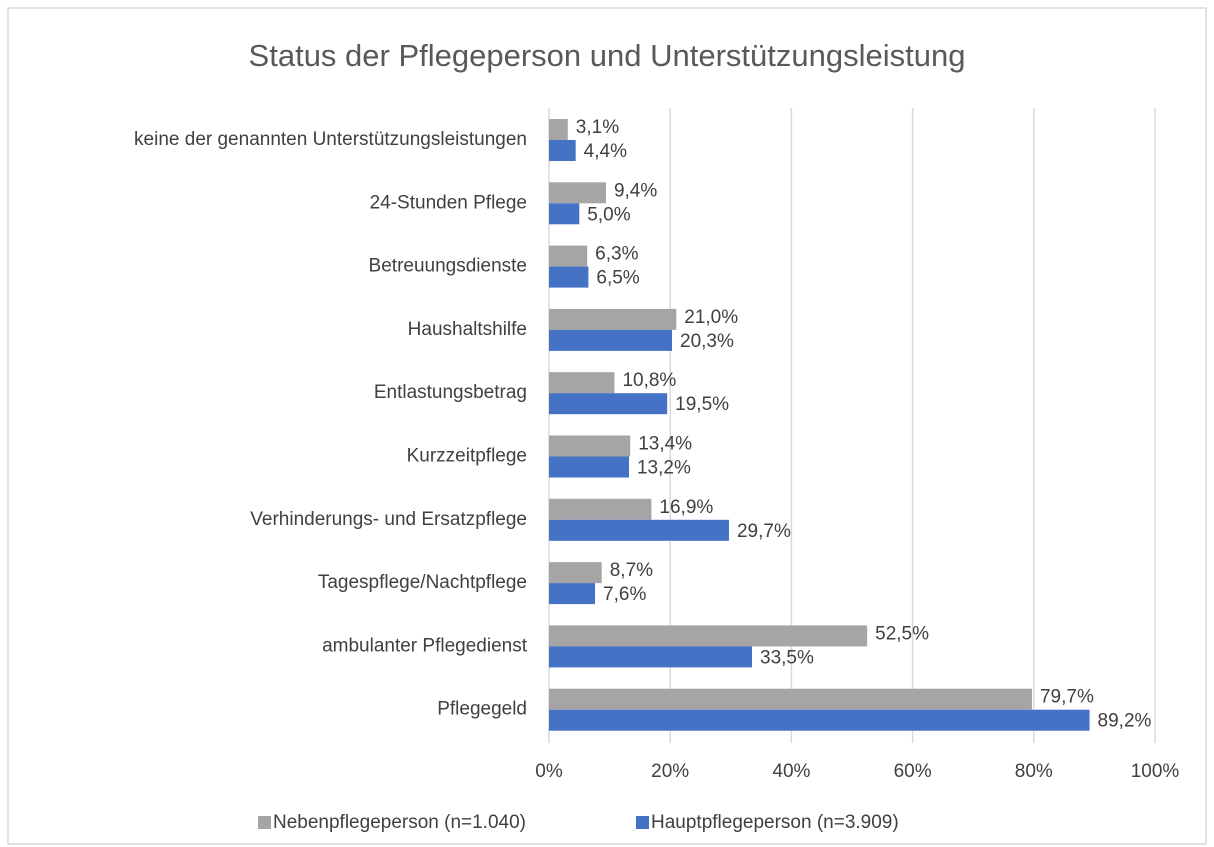  What do you see at coordinates (597, 127) in the screenshot?
I see `data-label: 3,1%` at bounding box center [597, 127].